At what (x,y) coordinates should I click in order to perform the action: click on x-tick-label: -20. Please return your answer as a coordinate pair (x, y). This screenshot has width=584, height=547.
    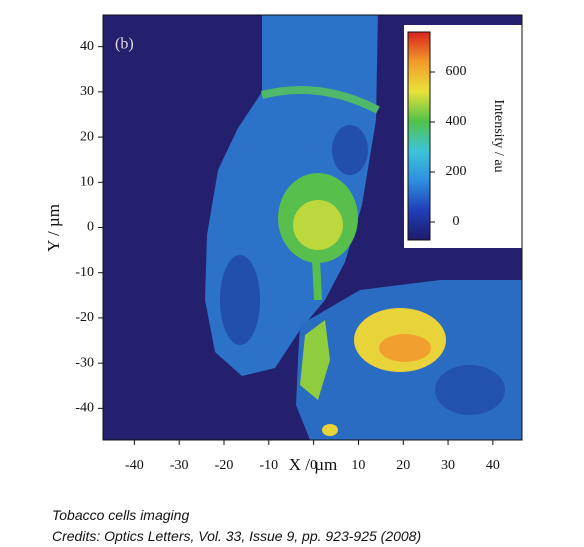
    Looking at the image, I should click on (224, 465).